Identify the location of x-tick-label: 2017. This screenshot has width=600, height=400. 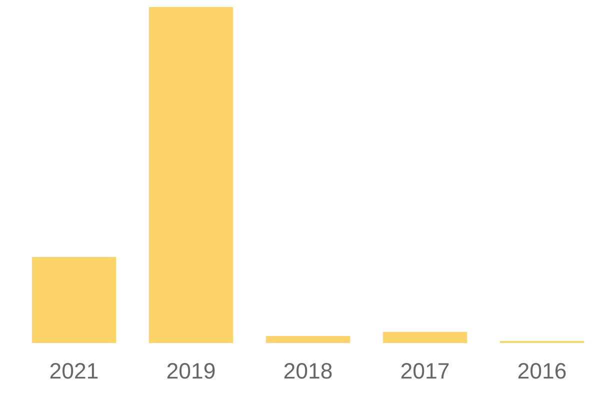
(425, 371).